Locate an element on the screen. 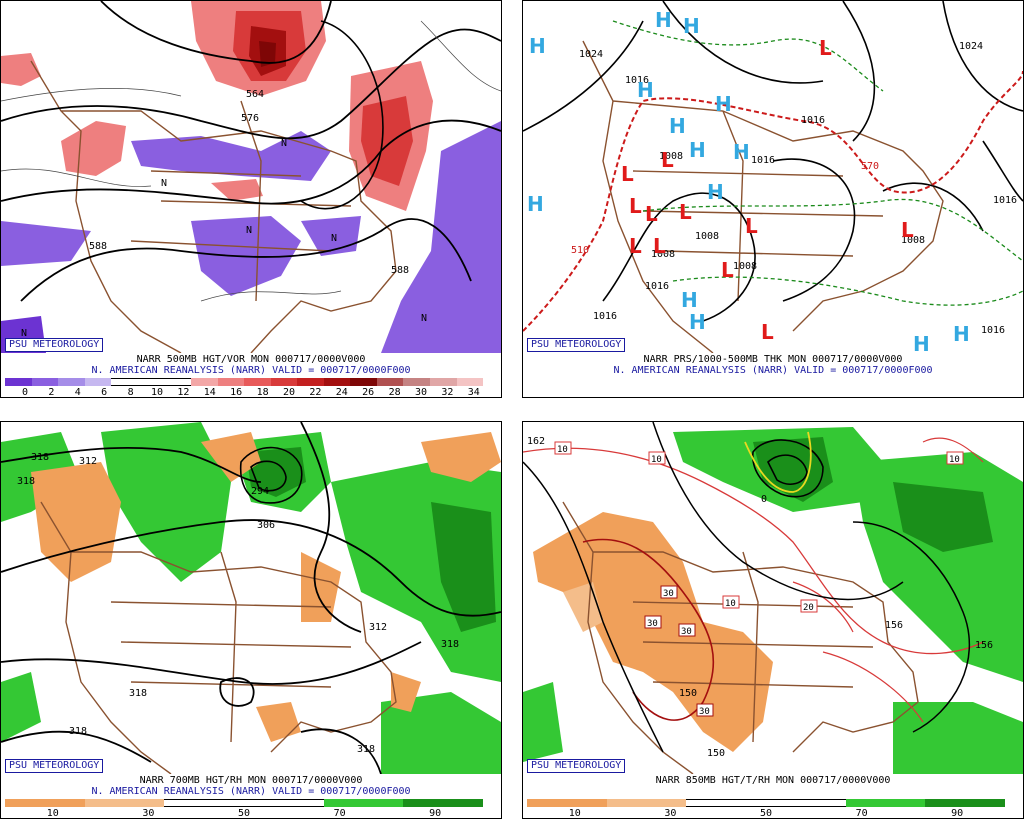 This screenshot has height=819, width=1024. contour-label: 162 is located at coordinates (536, 441).